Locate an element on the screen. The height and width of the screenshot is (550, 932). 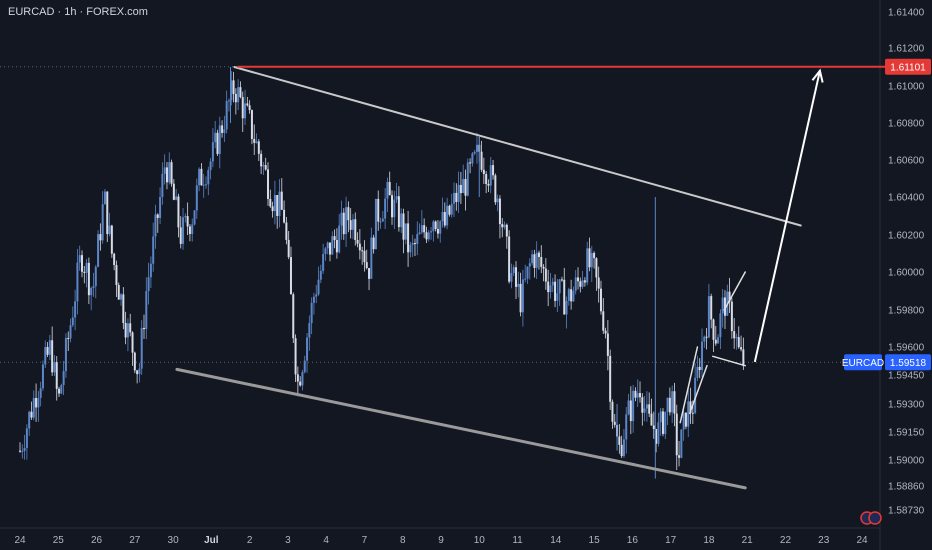
y-tick-label: 1.59800 is located at coordinates (906, 311).